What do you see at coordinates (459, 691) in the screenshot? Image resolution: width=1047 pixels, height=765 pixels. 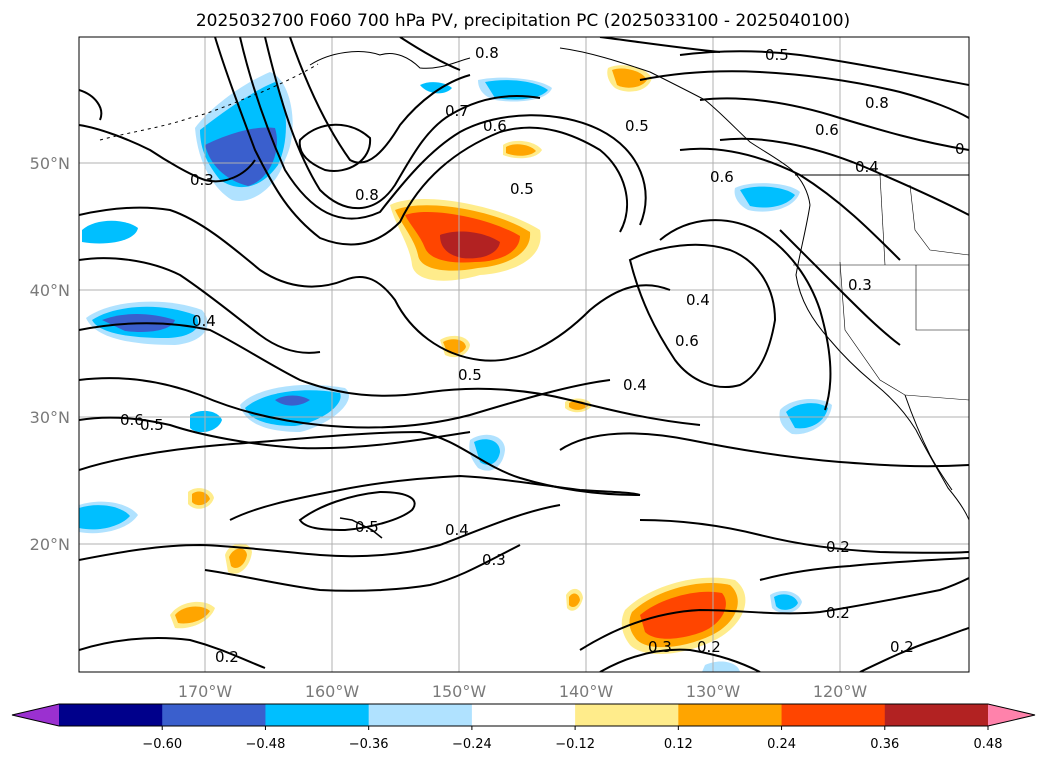 I see `lon-label-150w: 150°W` at bounding box center [459, 691].